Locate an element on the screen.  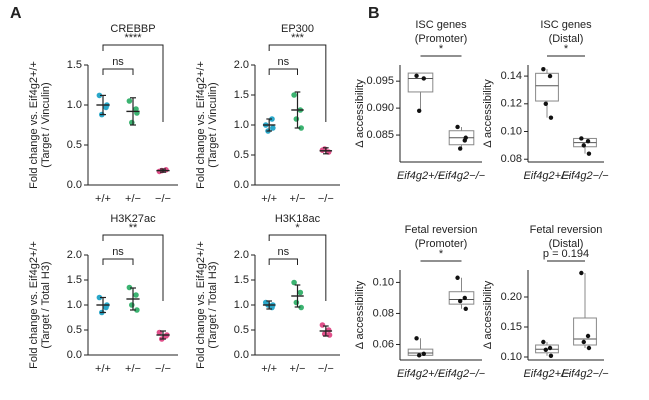
y-tick-label: 1.5 is located at coordinates (241, 95).